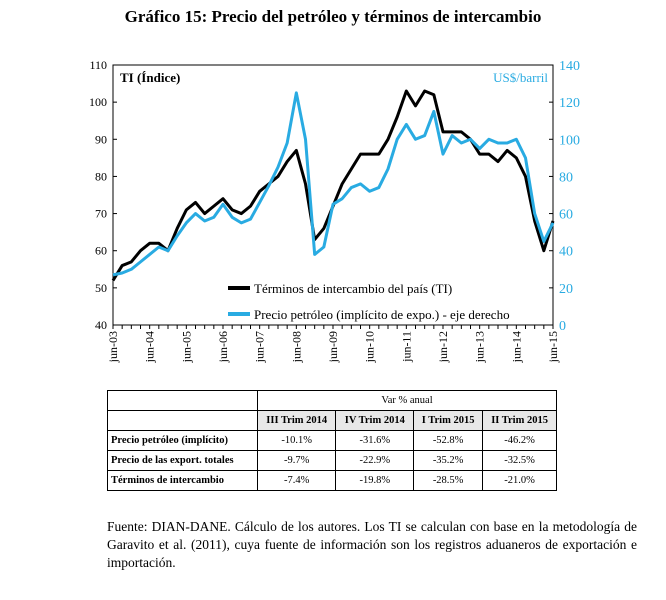 This screenshot has height=600, width=666. What do you see at coordinates (566, 177) in the screenshot?
I see `y2-tick-label: 80` at bounding box center [566, 177].